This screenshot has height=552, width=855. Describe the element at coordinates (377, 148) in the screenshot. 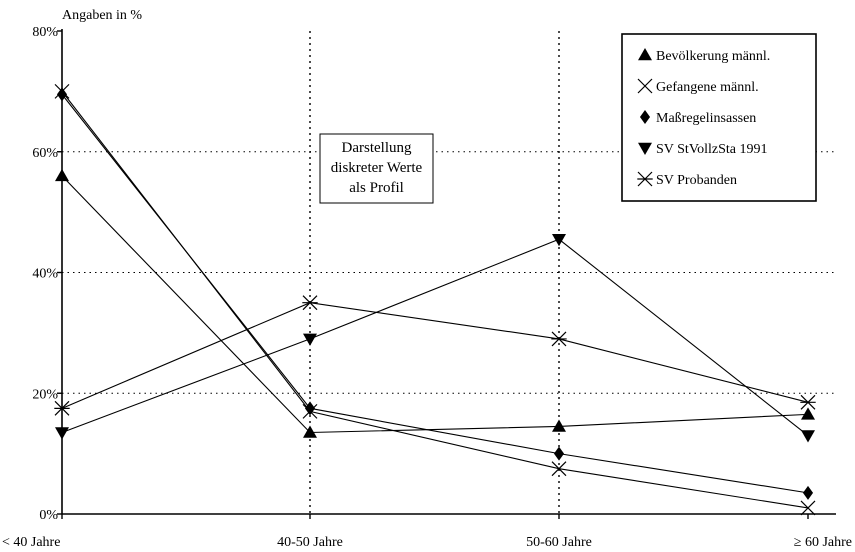

I see `annotation-line-1: Darstellung` at that location.